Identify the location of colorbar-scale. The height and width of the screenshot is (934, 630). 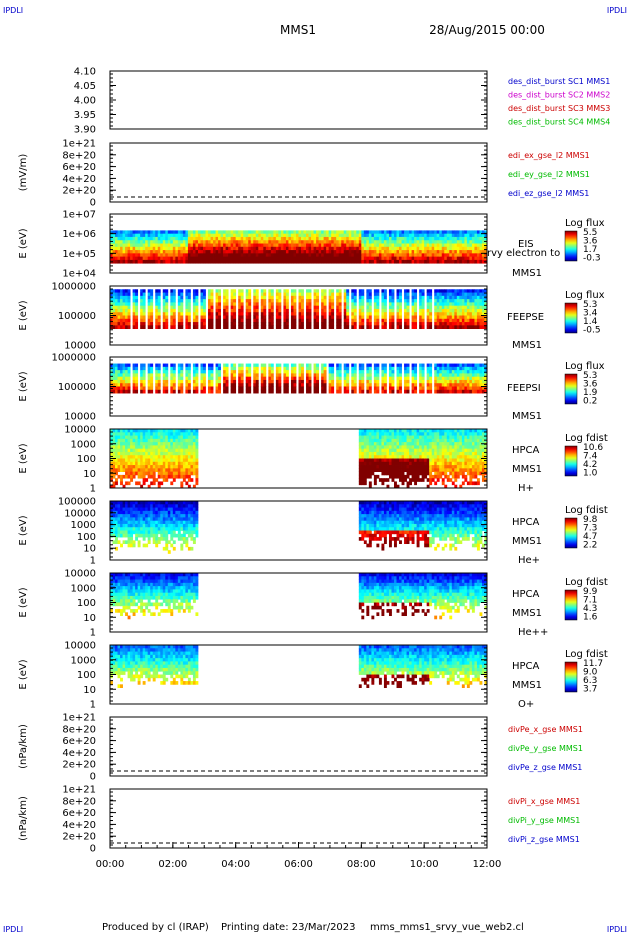
(571, 389).